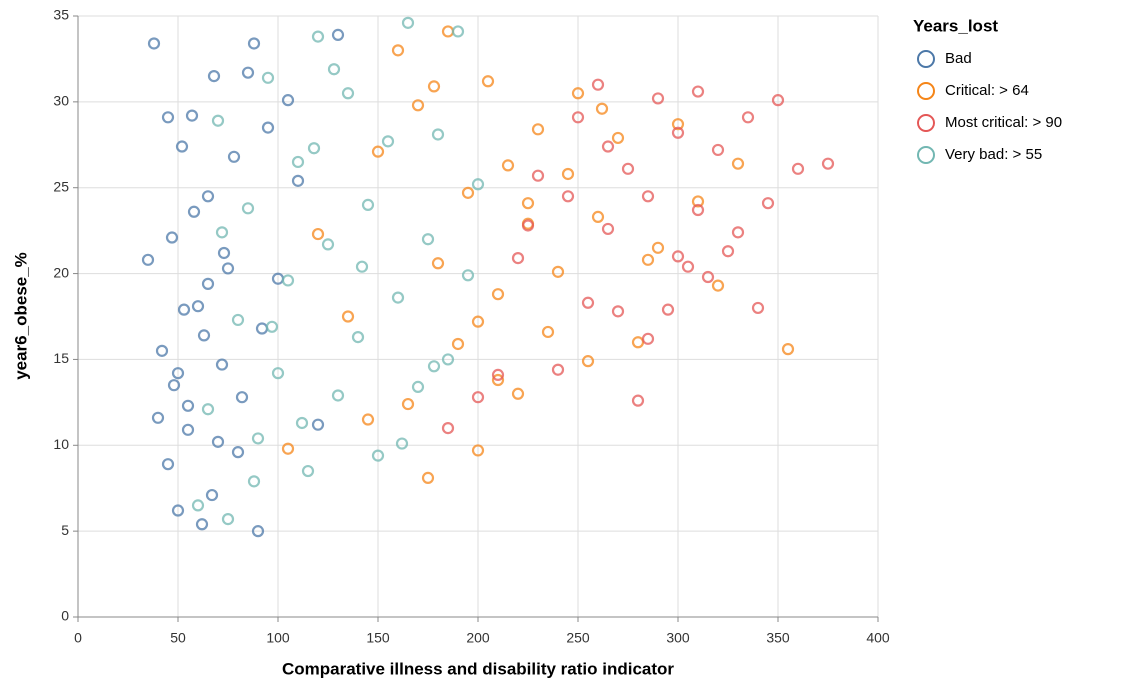 Image resolution: width=1122 pixels, height=690 pixels. What do you see at coordinates (61, 101) in the screenshot?
I see `y-tick-label: 30` at bounding box center [61, 101].